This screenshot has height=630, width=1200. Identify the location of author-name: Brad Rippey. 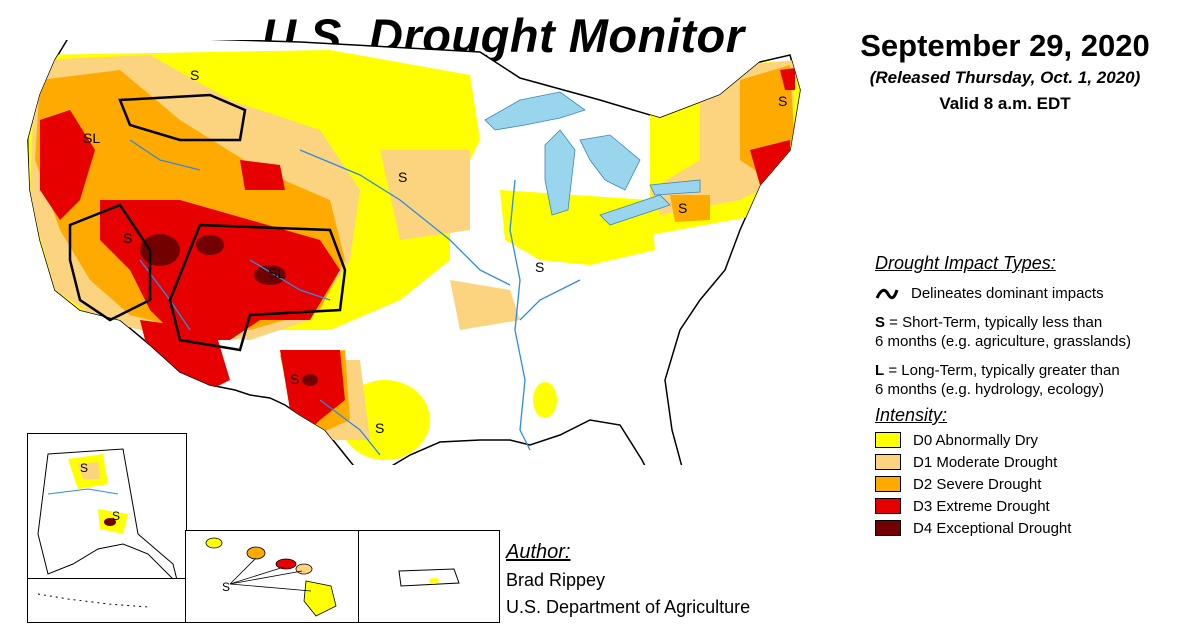
(556, 580).